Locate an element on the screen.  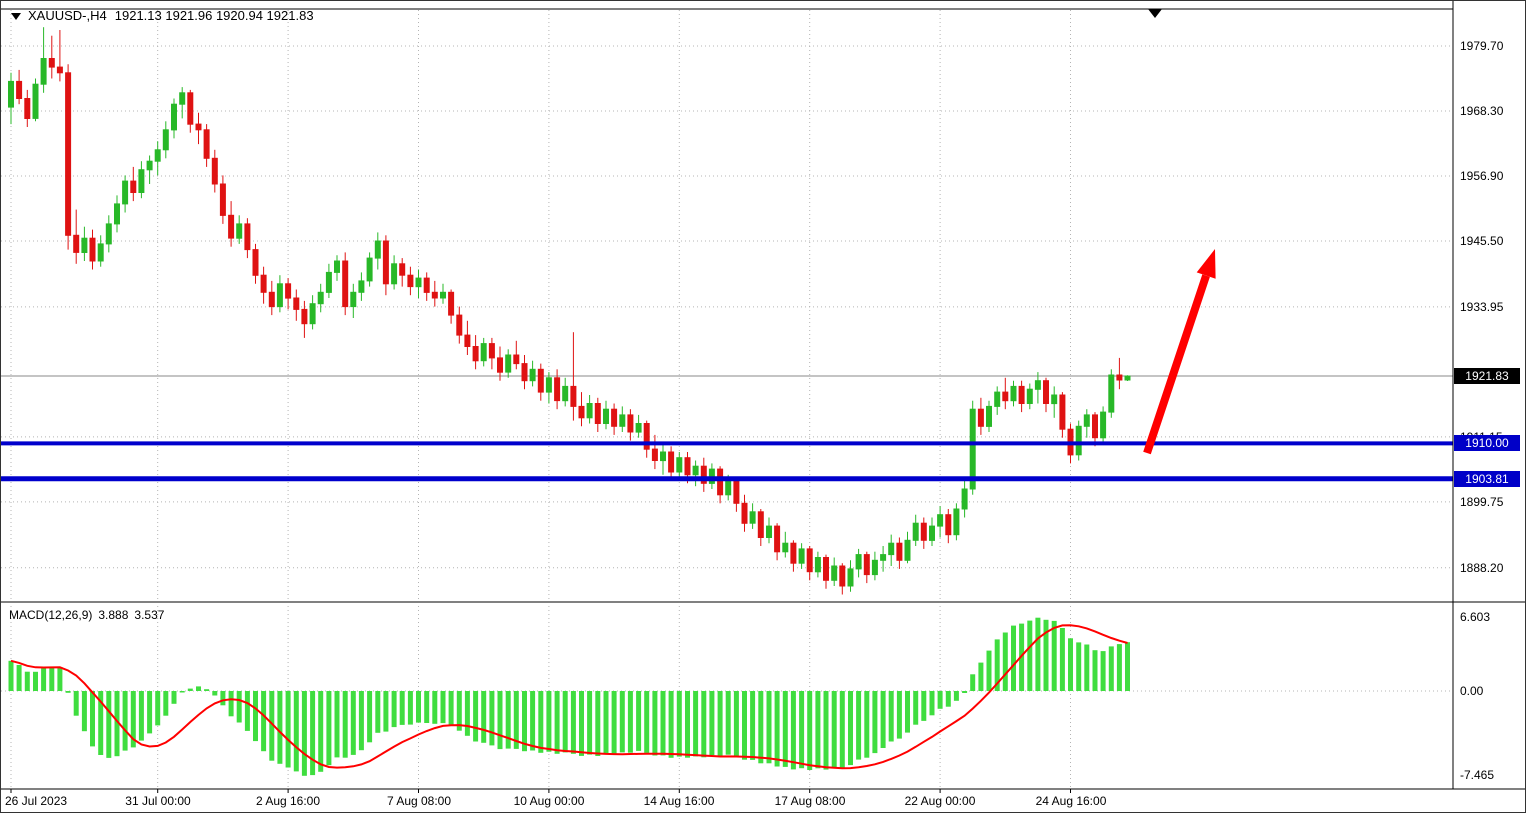
macd-signal-line is located at coordinates (569, 697).